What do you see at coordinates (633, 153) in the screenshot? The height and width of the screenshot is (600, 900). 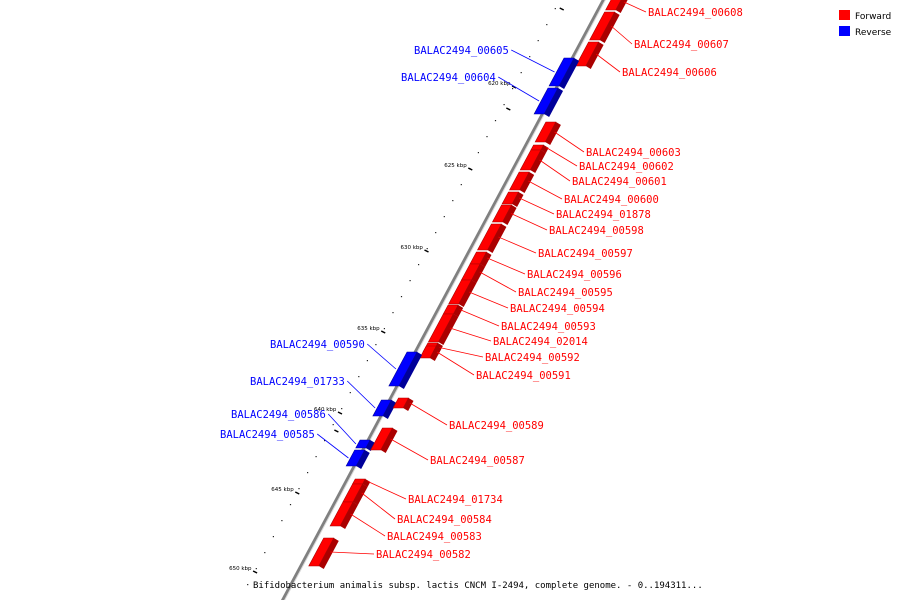 I see `gene-label: BALAC2494_00603` at bounding box center [633, 153].